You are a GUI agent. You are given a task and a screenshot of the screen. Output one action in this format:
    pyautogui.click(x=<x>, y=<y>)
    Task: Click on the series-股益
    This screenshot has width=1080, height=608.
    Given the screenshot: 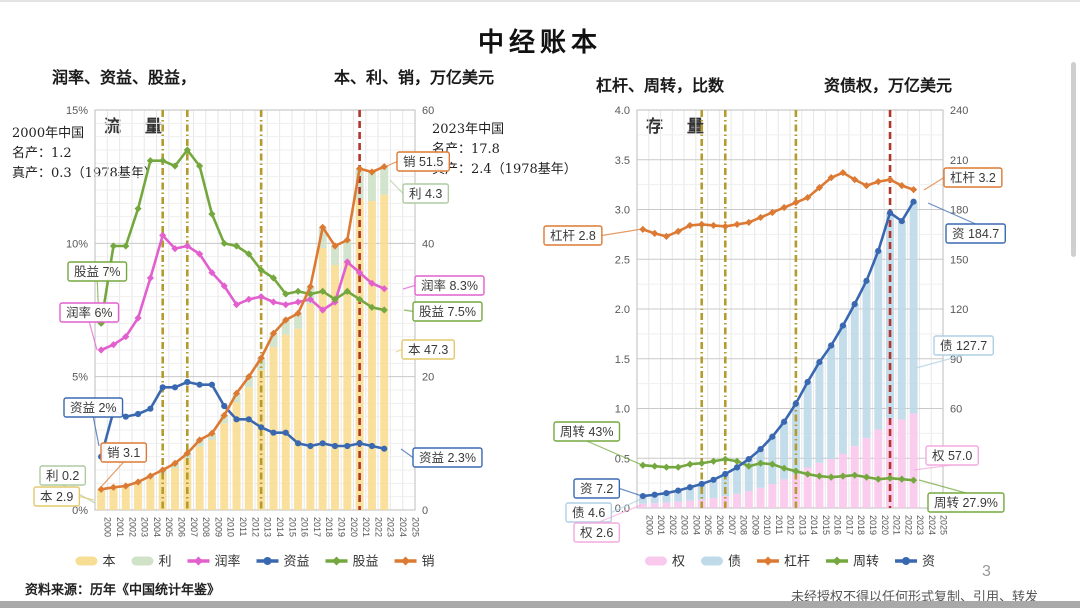 What is the action you would take?
    pyautogui.click(x=242, y=236)
    